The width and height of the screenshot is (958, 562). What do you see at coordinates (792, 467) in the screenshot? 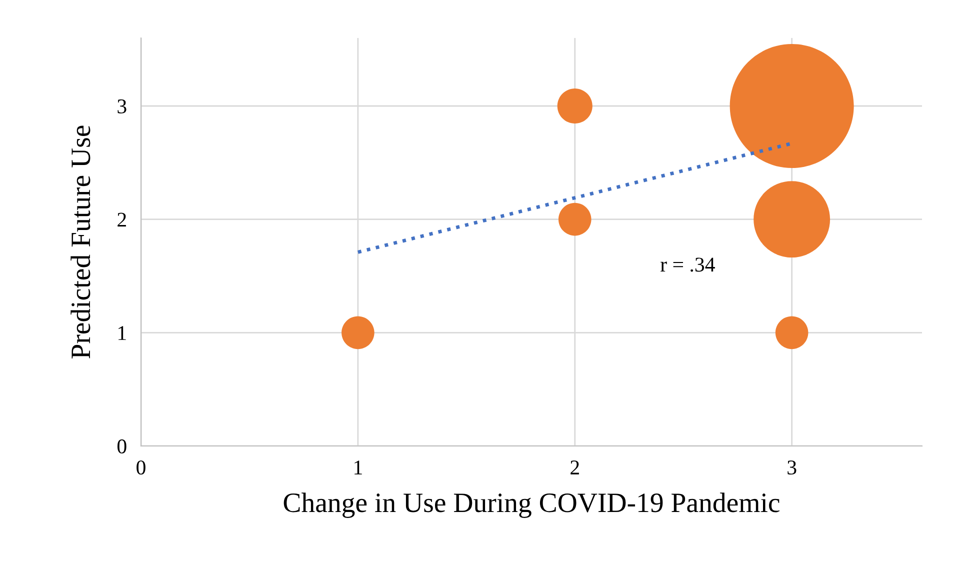
I see `x-tick-label: 3` at bounding box center [792, 467].